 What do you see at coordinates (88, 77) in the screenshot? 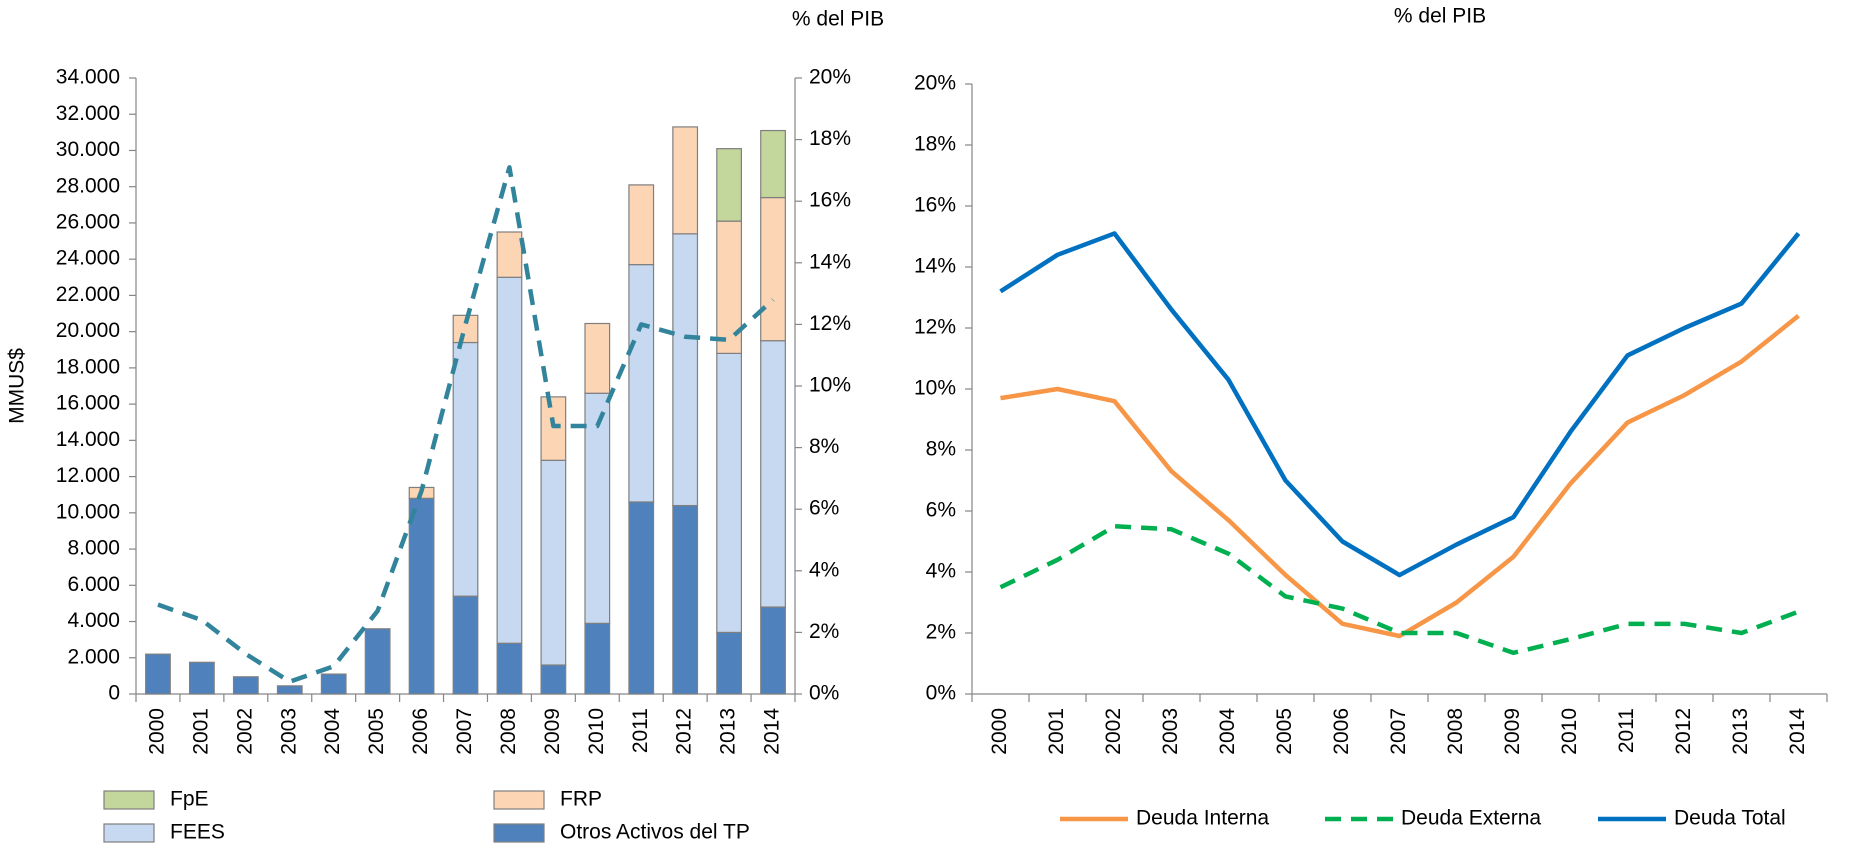
I see `y-tick-label: 34.000` at bounding box center [88, 77].